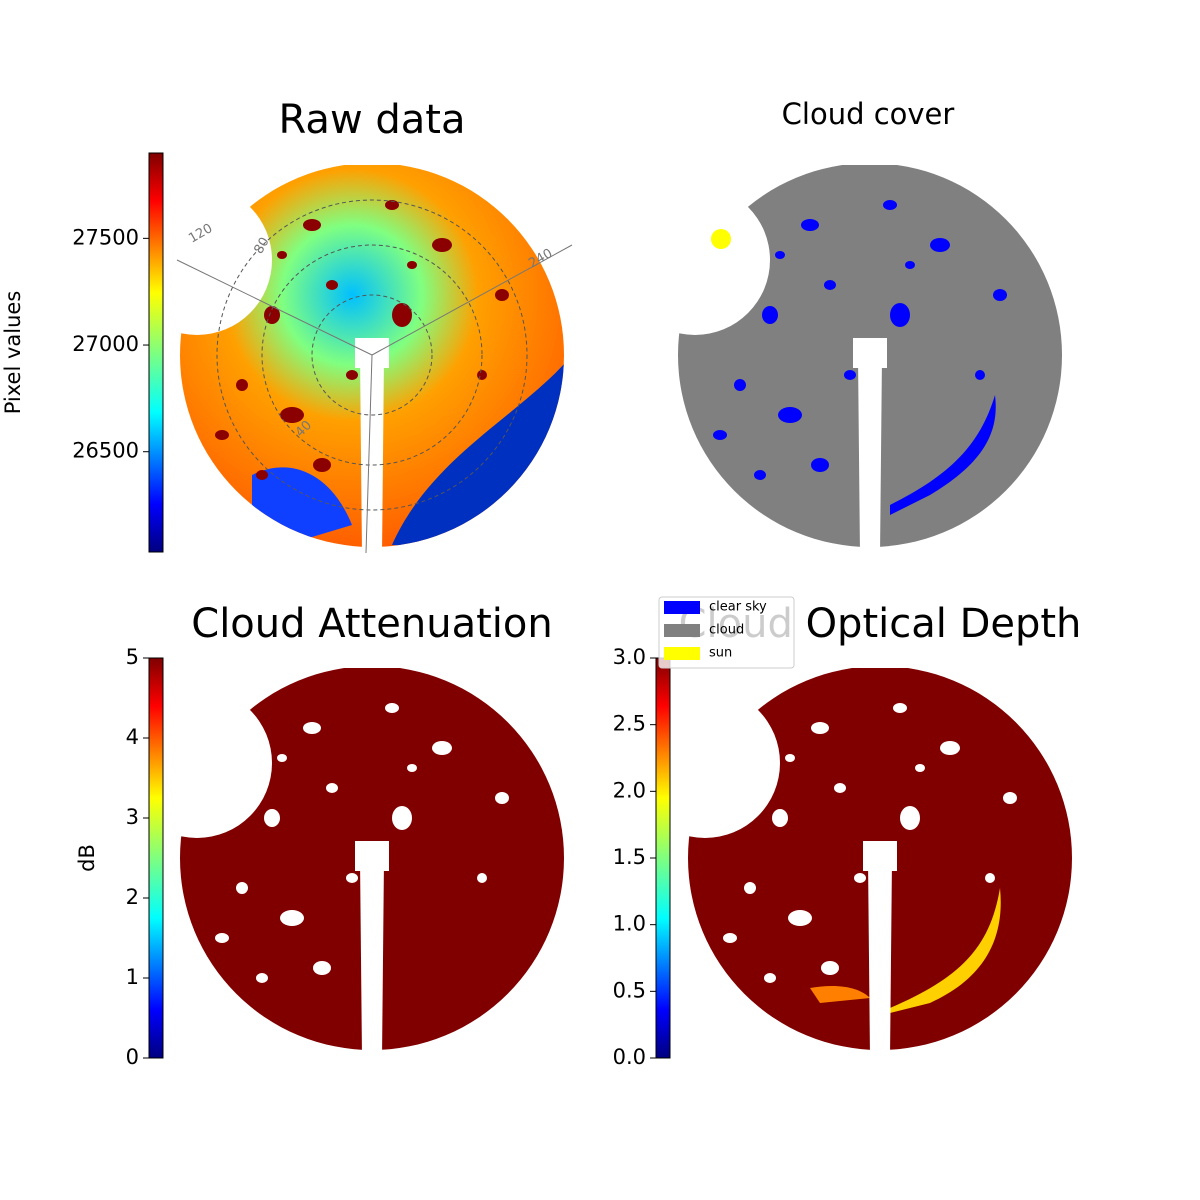  Describe the element at coordinates (262, 246) in the screenshot. I see `polar-label: 80` at that location.